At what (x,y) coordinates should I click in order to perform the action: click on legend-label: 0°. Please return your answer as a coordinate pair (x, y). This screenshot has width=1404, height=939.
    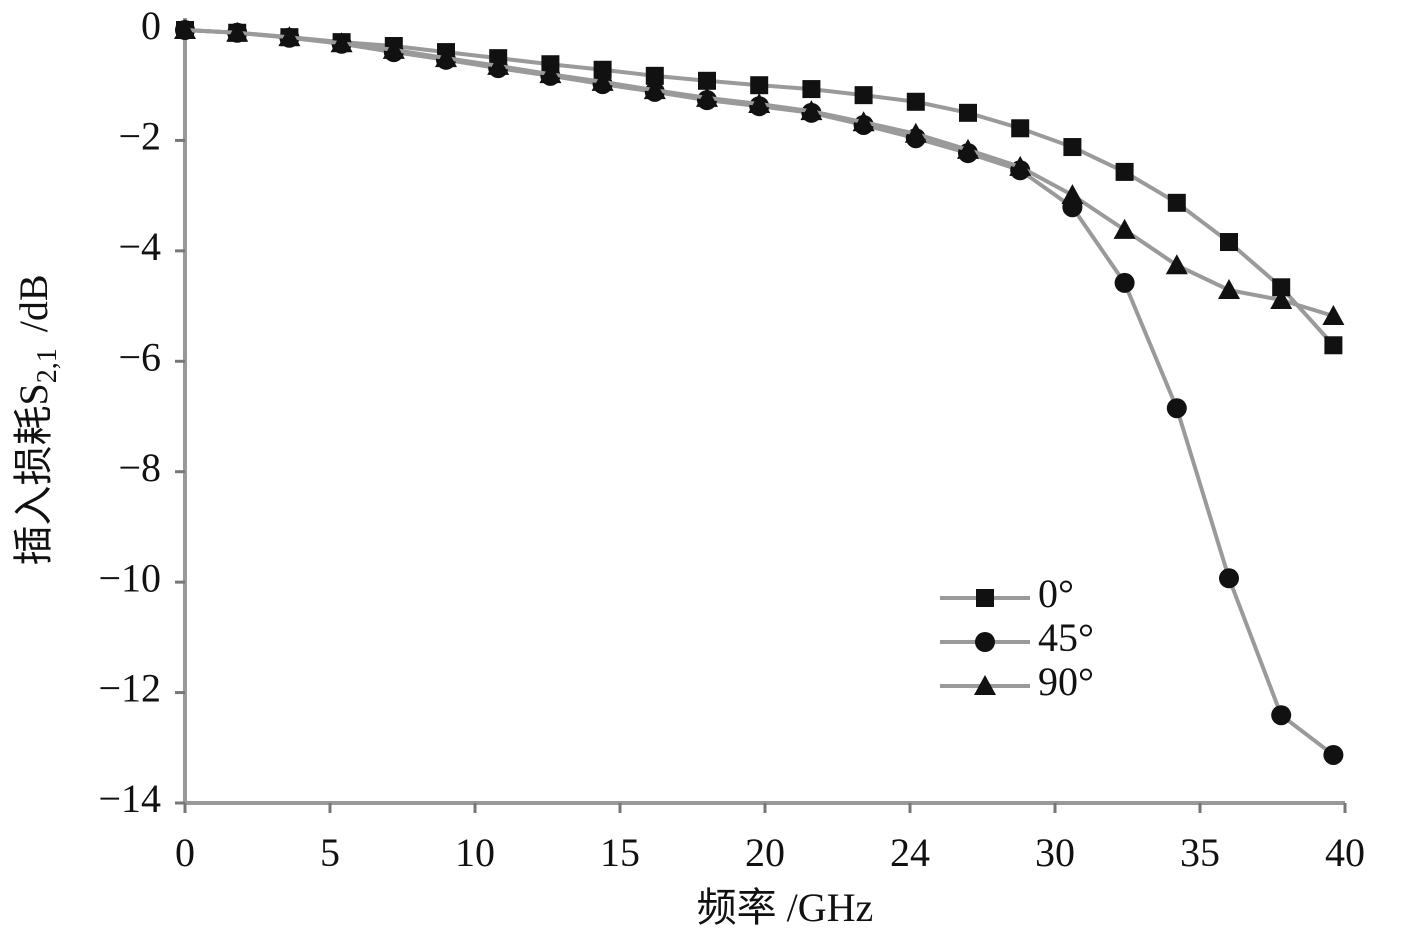
    Looking at the image, I should click on (1056, 593).